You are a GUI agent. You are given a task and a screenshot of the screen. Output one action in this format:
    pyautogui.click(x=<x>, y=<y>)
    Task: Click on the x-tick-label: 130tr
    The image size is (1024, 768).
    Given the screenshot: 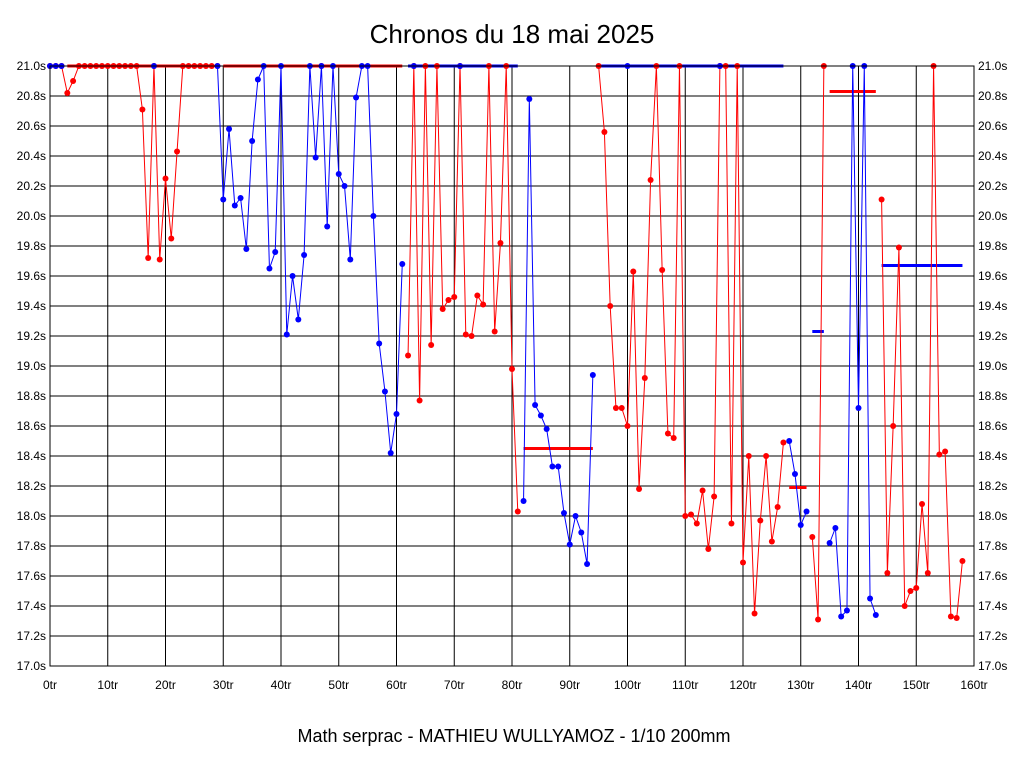 What is the action you would take?
    pyautogui.click(x=800, y=685)
    